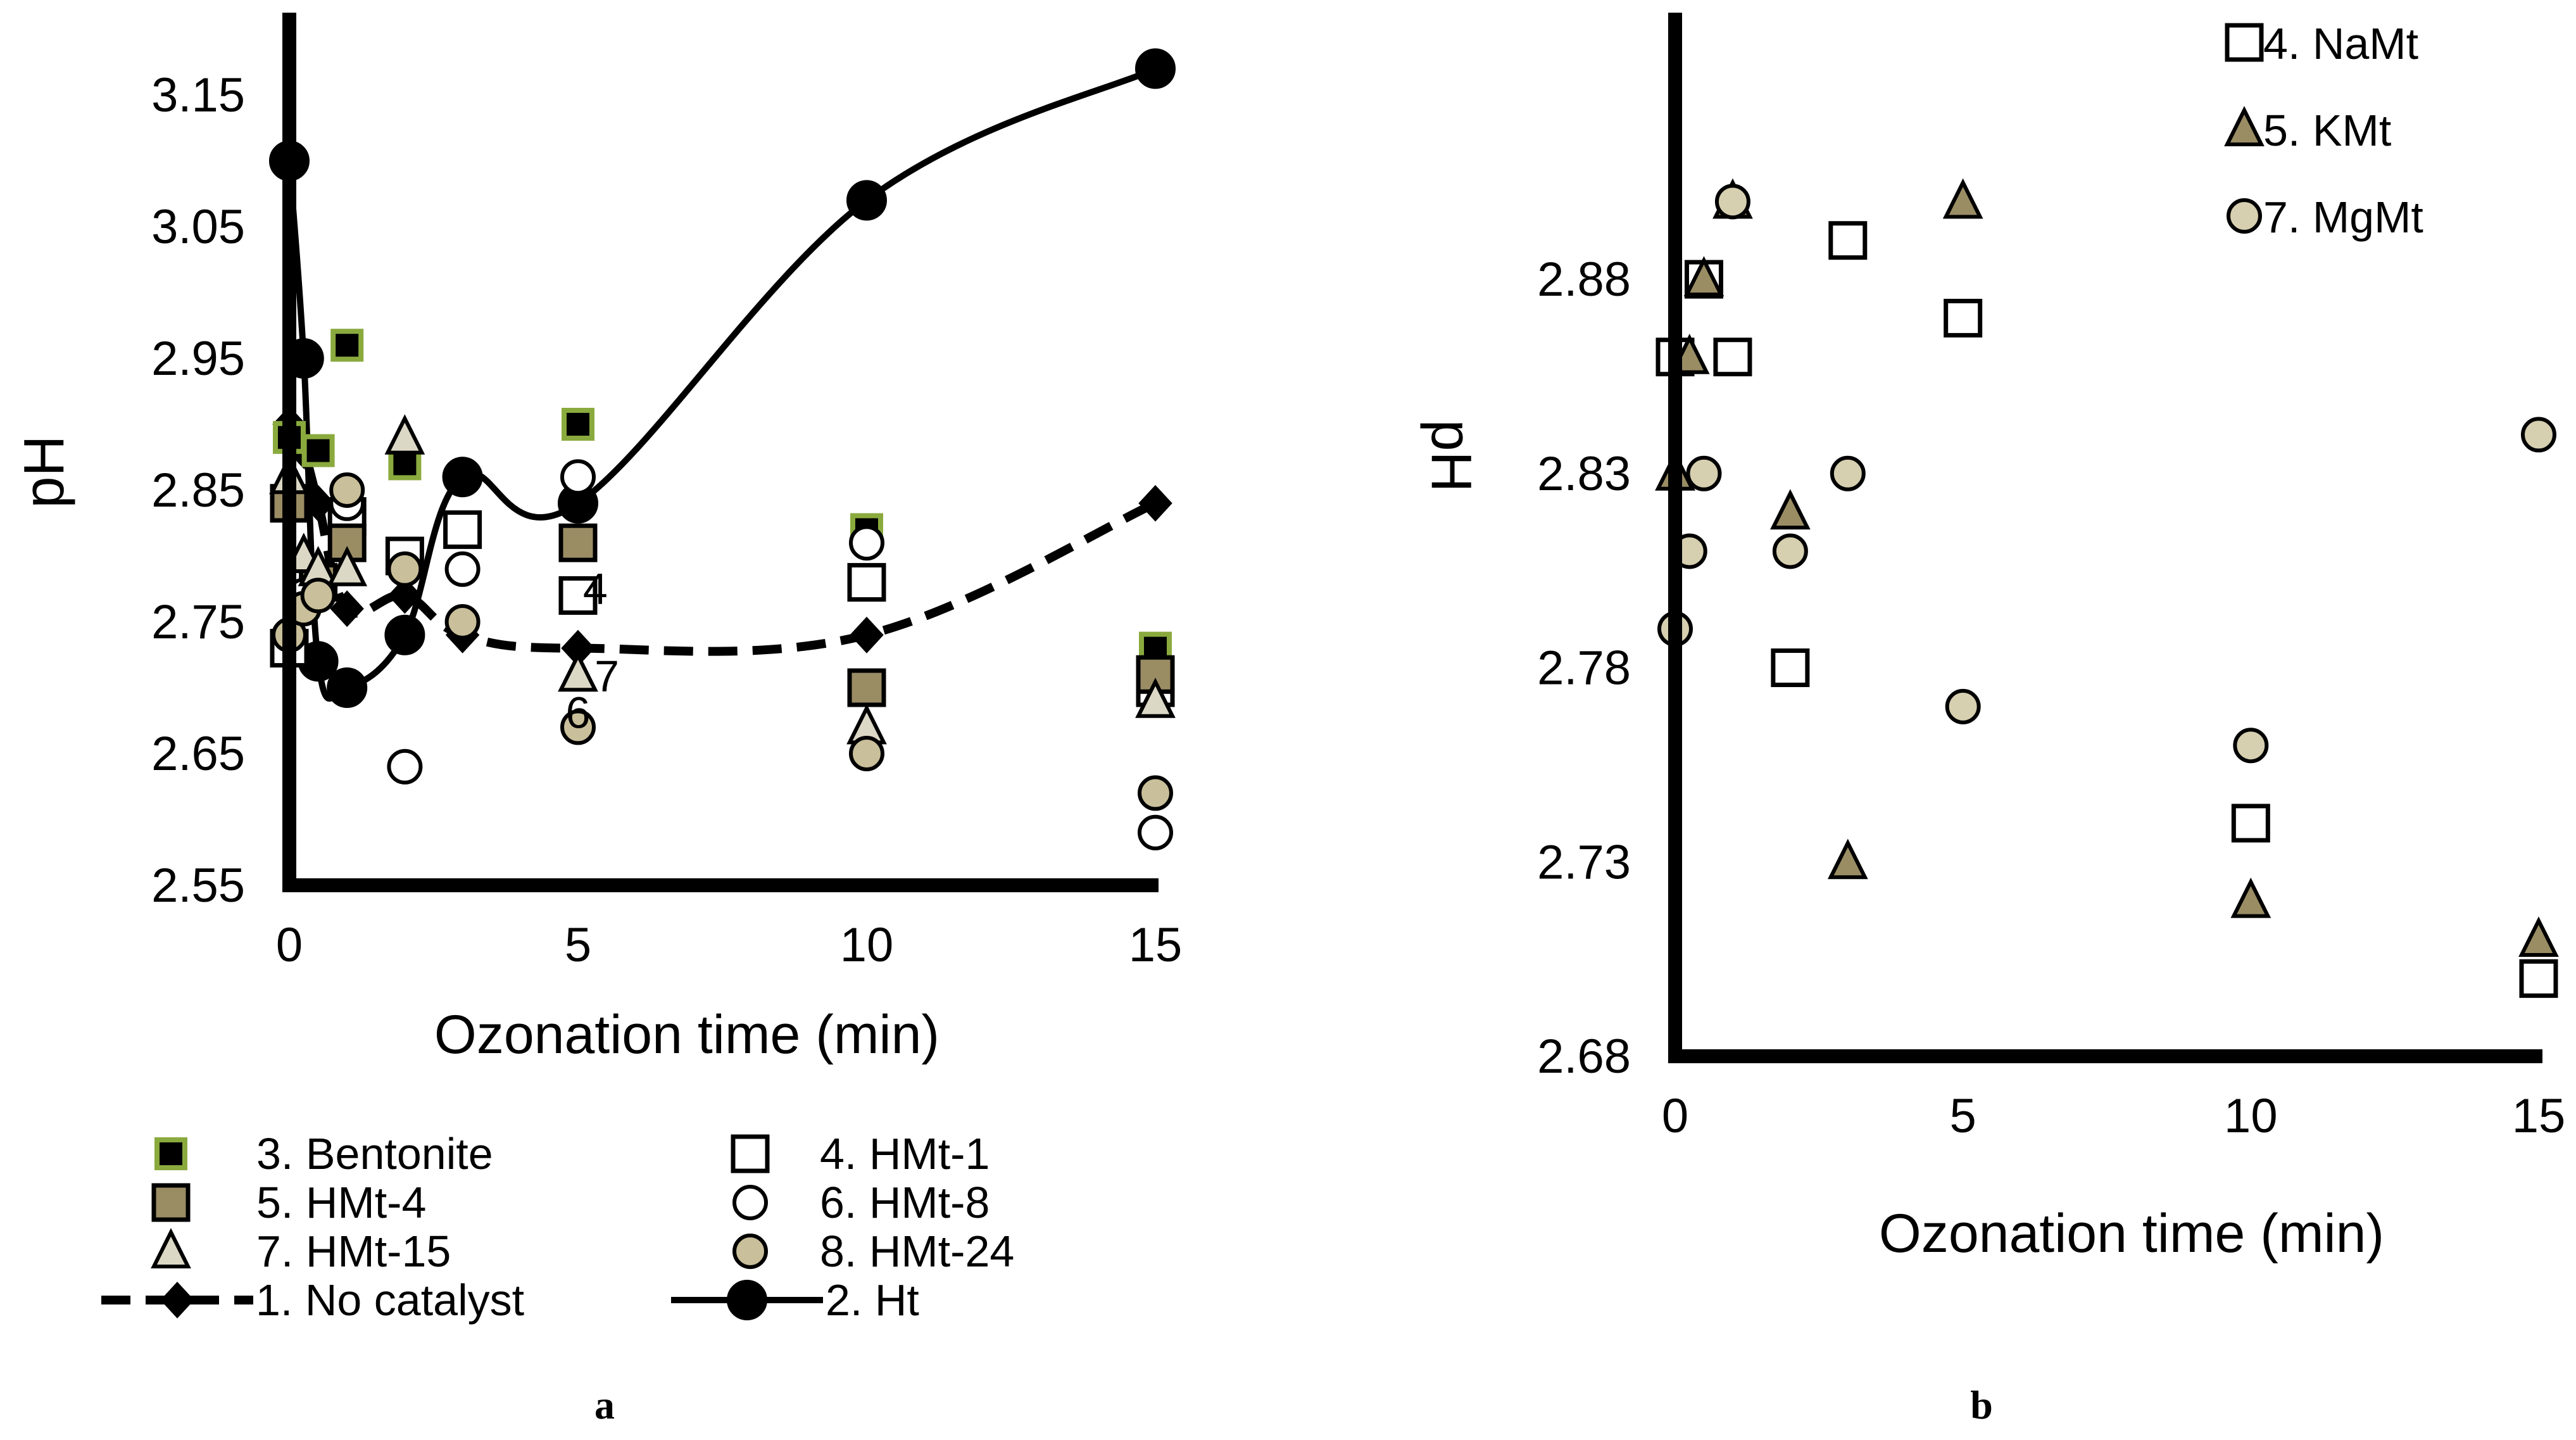  What do you see at coordinates (1451, 455) in the screenshot?
I see `panel-b-y-axis-label: pH` at bounding box center [1451, 455].